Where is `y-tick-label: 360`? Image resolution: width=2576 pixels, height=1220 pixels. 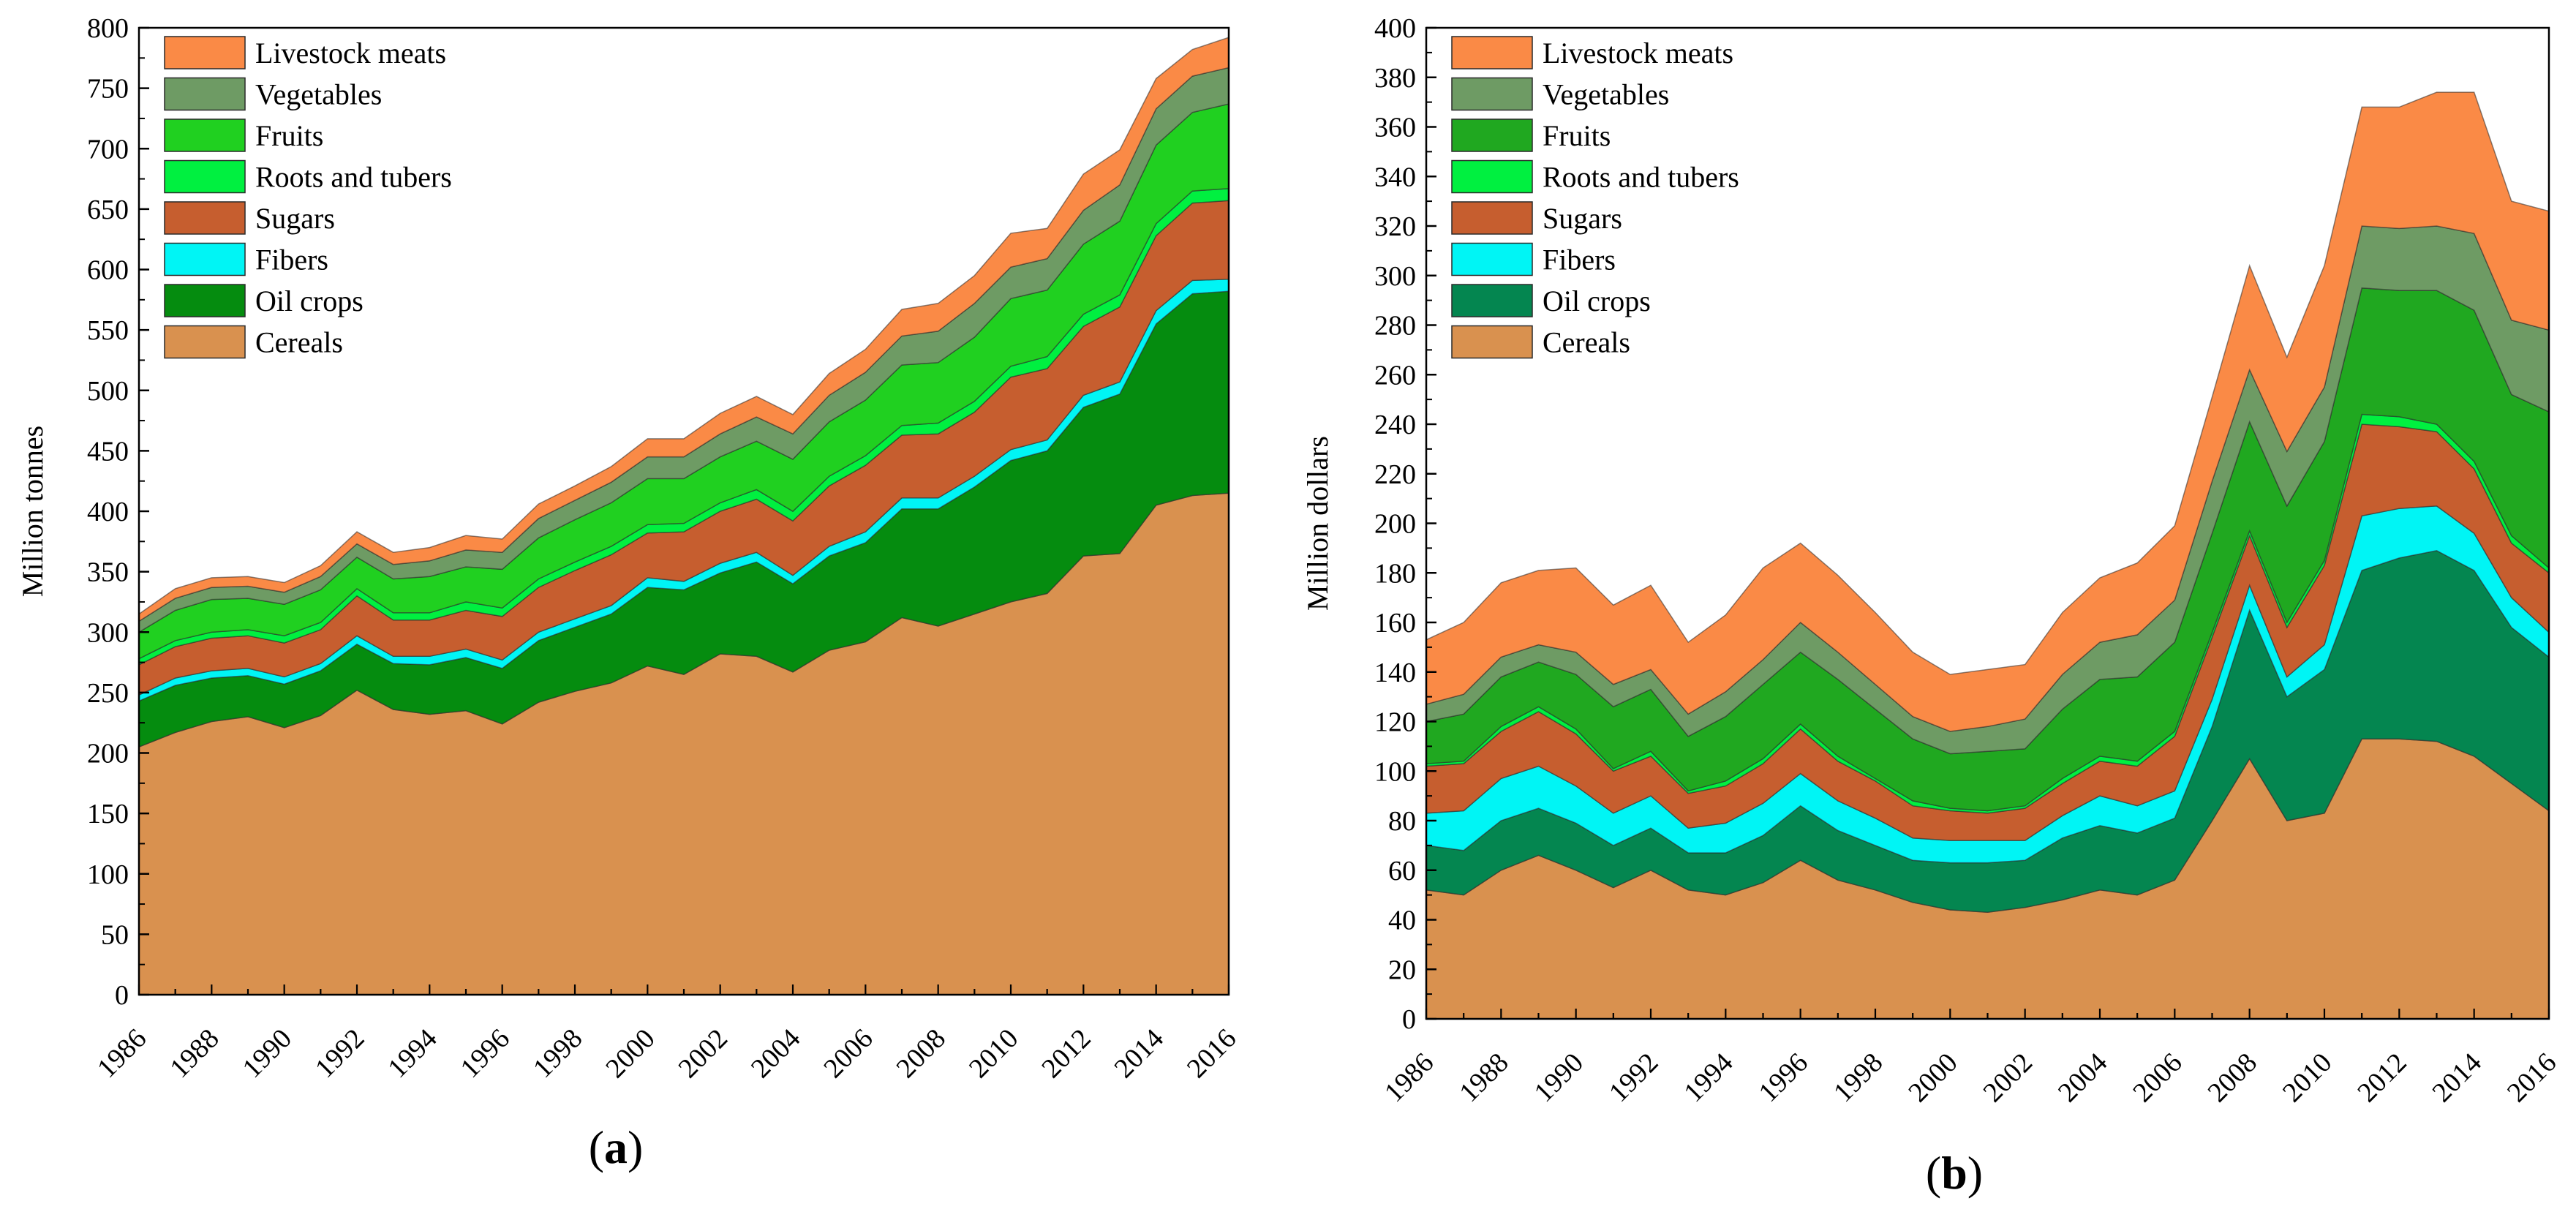
y-tick-label: 360 is located at coordinates (1395, 128).